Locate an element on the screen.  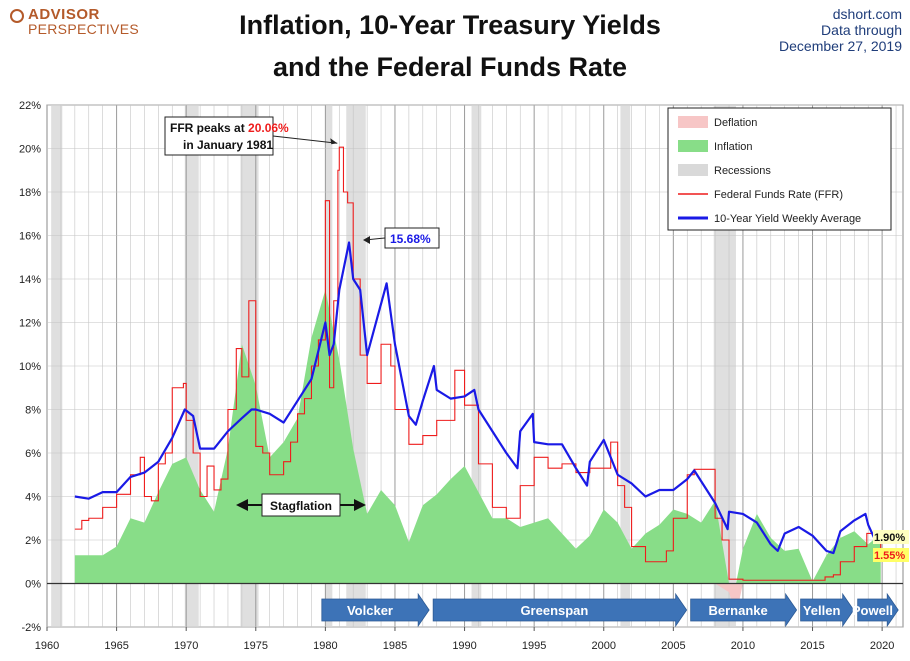
era-label: Volcker is located at coordinates (370, 610).